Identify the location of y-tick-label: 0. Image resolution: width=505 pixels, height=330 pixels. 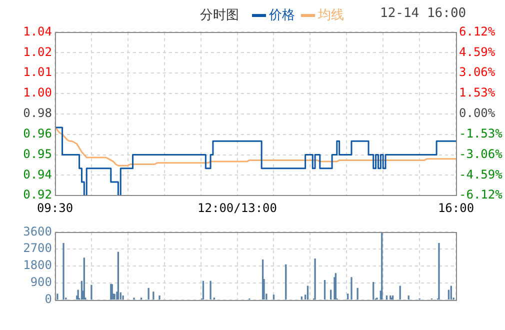
(48, 299).